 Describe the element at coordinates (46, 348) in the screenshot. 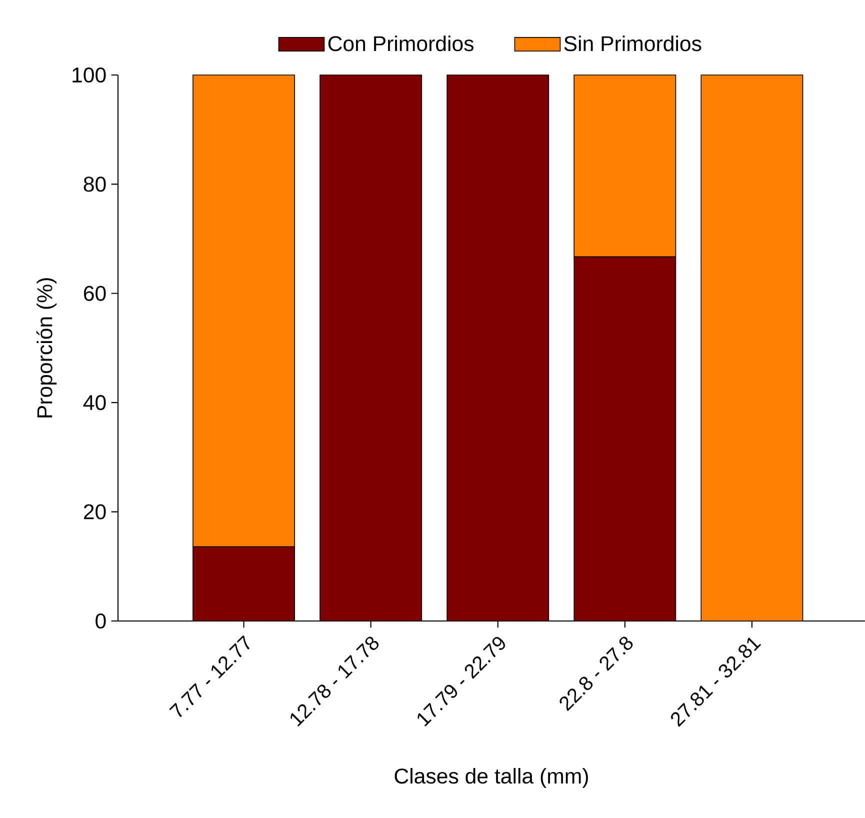

I see `y-axis-title: Proporción (%)` at that location.